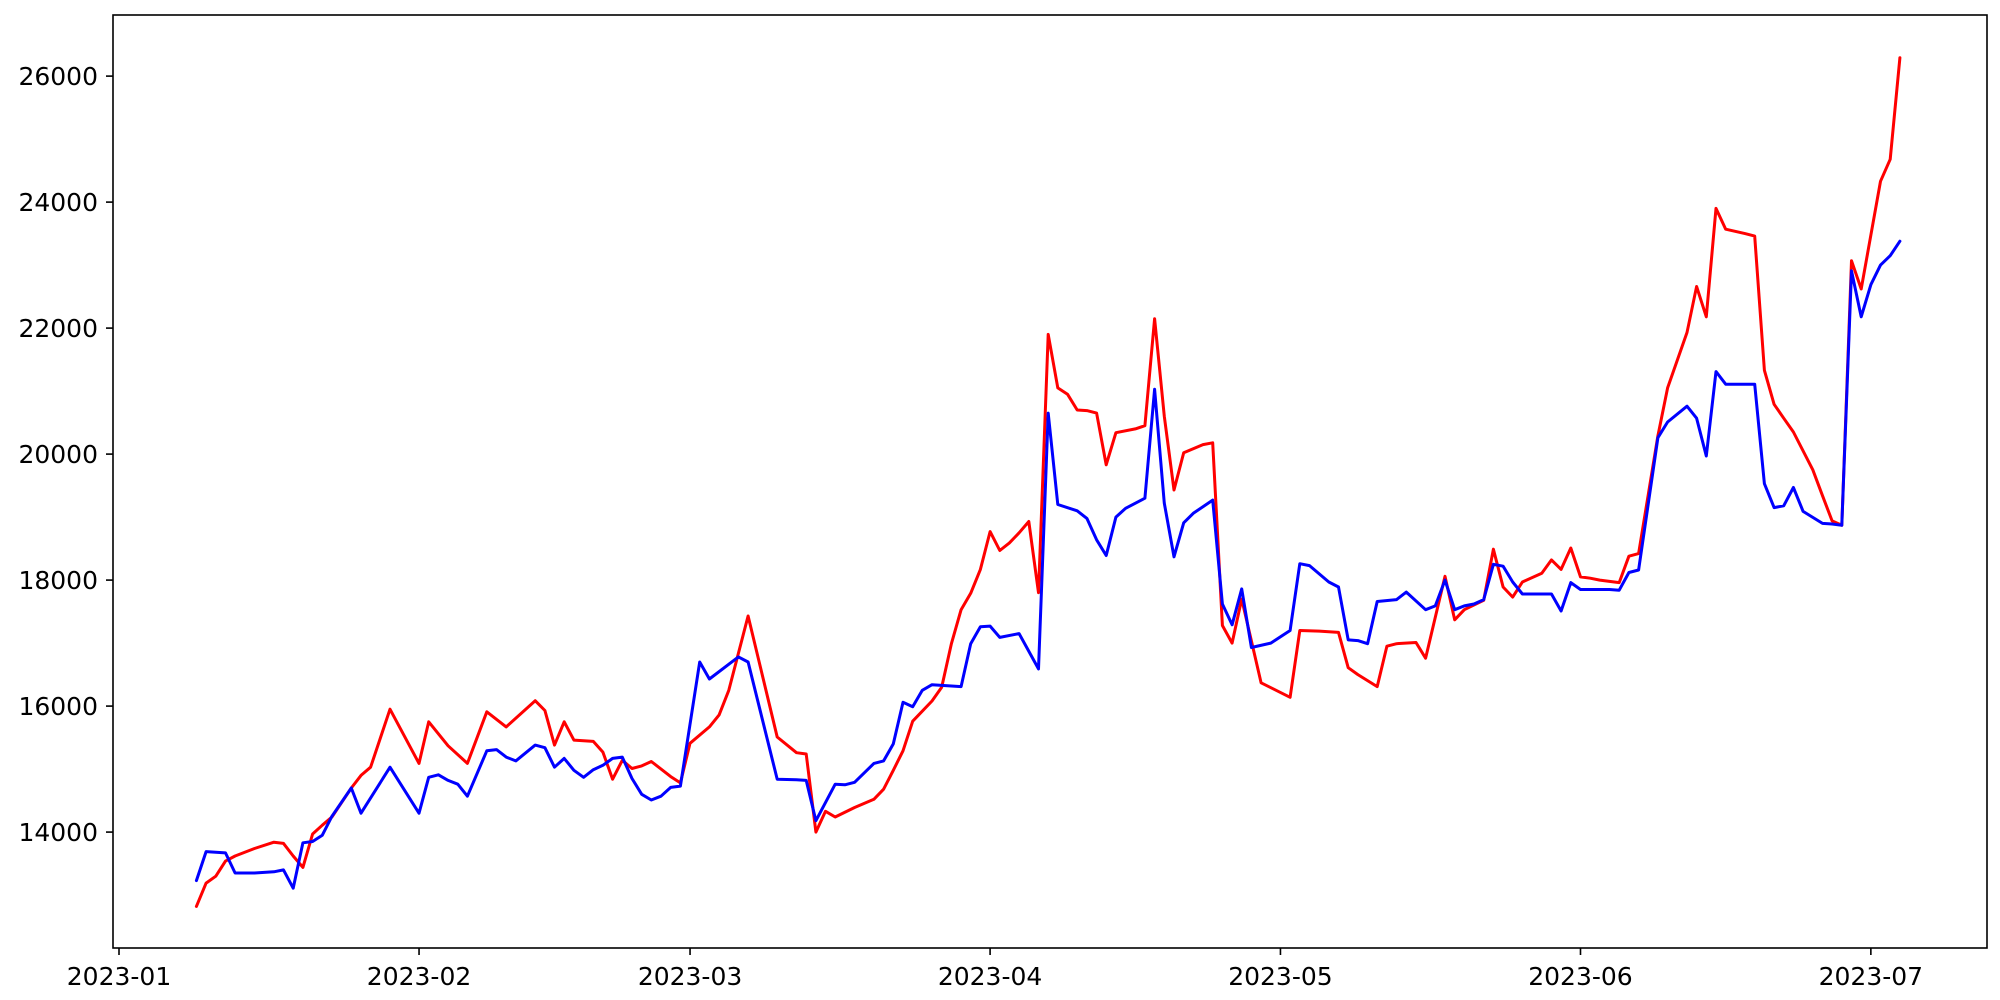  What do you see at coordinates (58, 454) in the screenshot?
I see `y-tick-label: 20000` at bounding box center [58, 454].